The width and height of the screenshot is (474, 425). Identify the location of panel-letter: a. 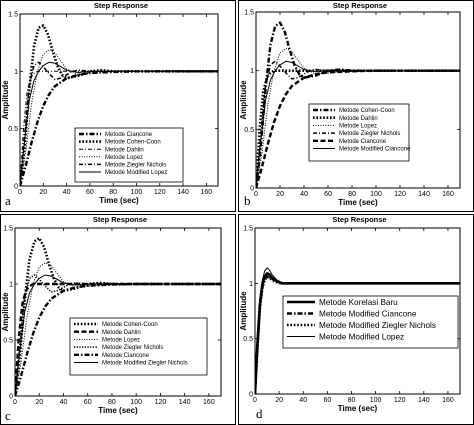
(8, 200).